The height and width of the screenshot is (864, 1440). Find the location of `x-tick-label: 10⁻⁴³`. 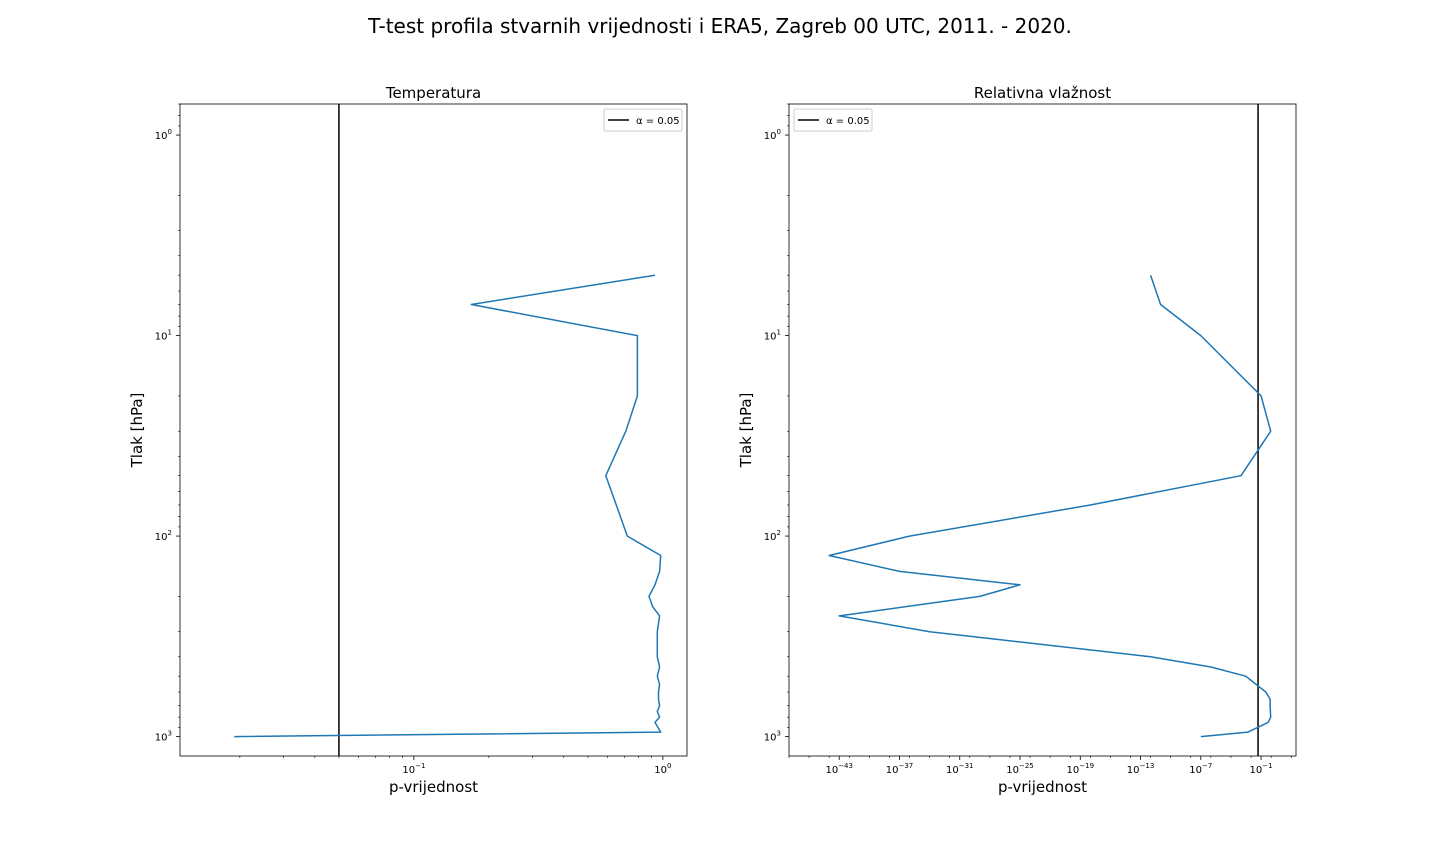

x-tick-label: 10⁻⁴³ is located at coordinates (839, 769).